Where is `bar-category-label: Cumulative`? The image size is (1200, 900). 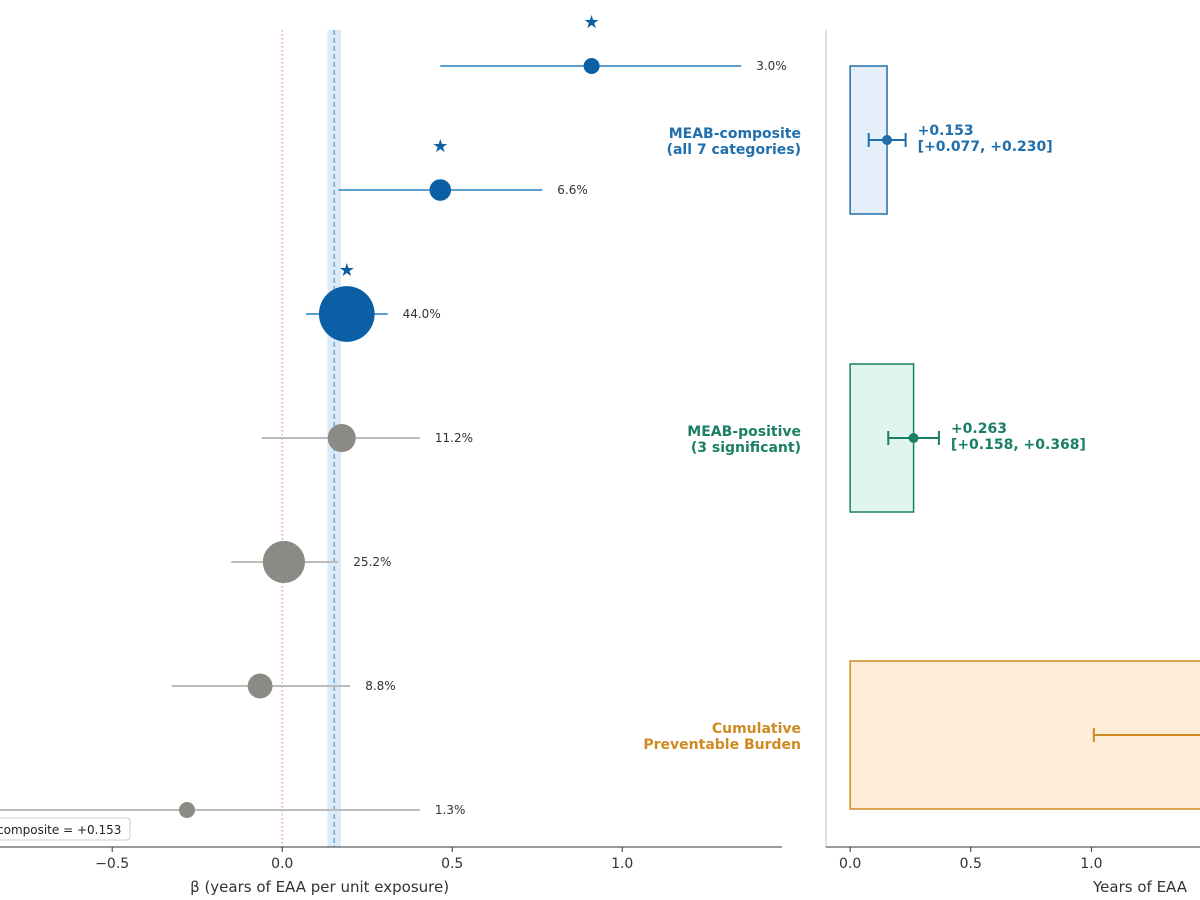
bar-category-label: Cumulative is located at coordinates (756, 729).